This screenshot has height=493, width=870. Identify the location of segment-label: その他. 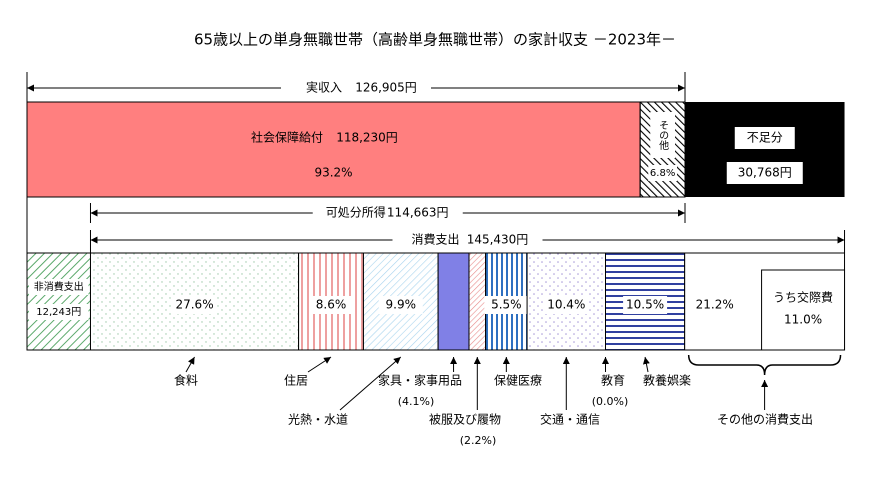
(663, 135).